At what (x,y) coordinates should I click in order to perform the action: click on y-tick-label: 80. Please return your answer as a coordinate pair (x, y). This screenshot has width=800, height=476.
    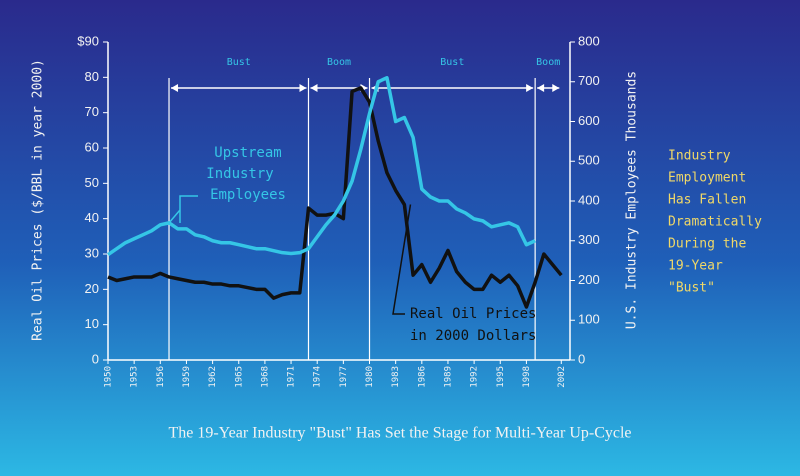
    Looking at the image, I should click on (92, 76).